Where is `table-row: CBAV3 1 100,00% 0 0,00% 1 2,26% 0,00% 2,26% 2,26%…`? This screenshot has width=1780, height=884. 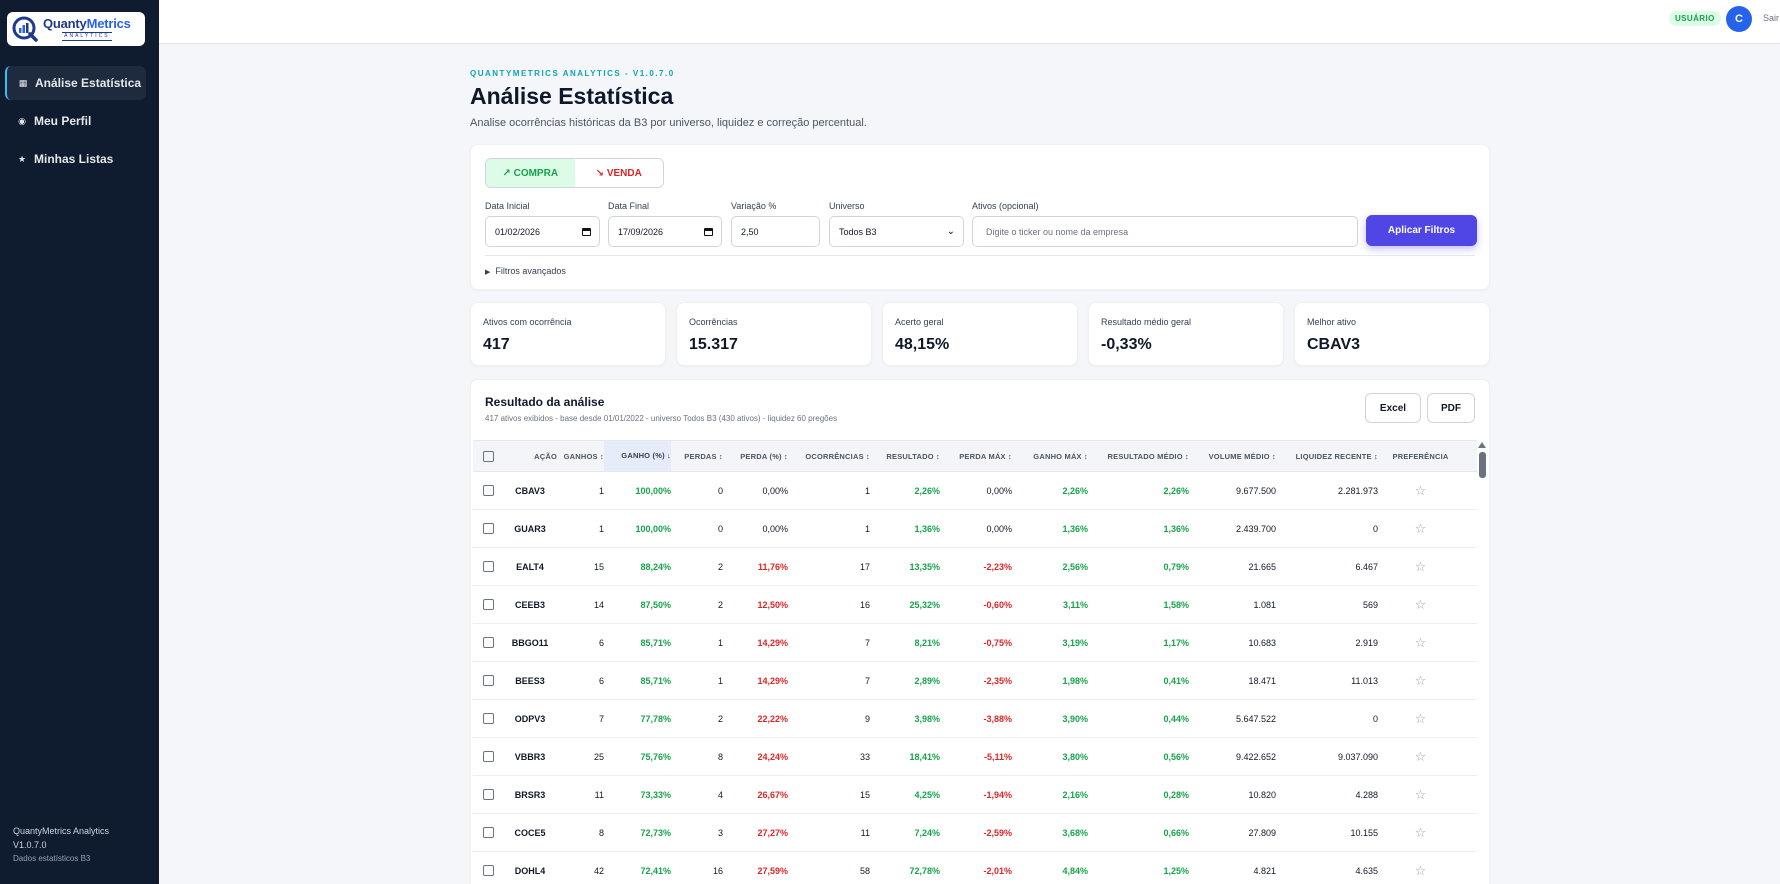
table-row: CBAV3 1 100,00% 0 0,00% 1 2,26% 0,00% 2,26% 2,26%… is located at coordinates (975, 491).